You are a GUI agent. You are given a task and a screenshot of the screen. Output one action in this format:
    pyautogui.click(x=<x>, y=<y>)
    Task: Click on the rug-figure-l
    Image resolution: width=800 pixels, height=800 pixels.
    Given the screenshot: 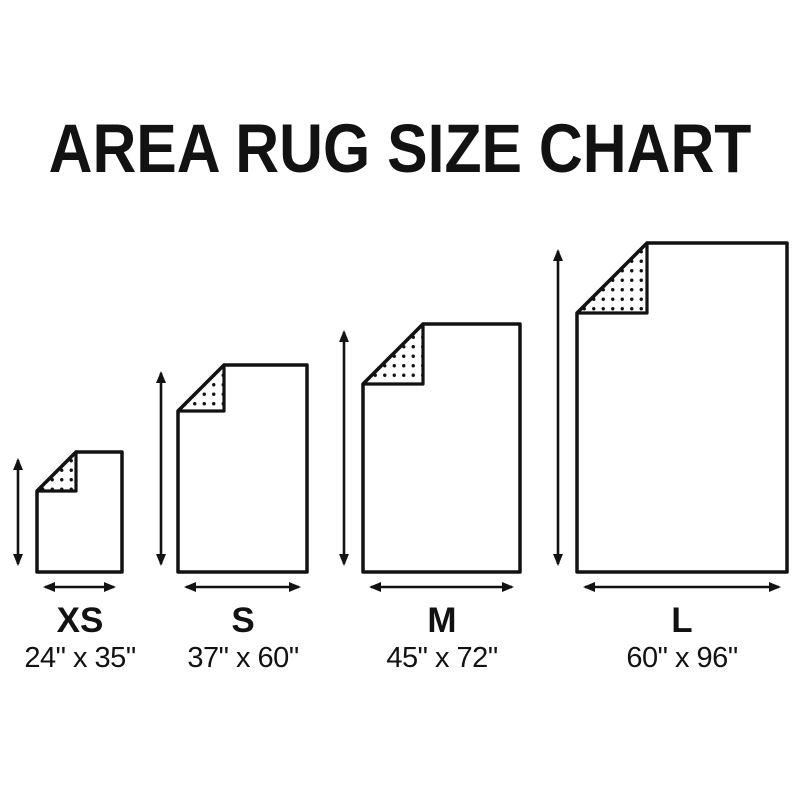 What is the action you would take?
    pyautogui.click(x=671, y=416)
    